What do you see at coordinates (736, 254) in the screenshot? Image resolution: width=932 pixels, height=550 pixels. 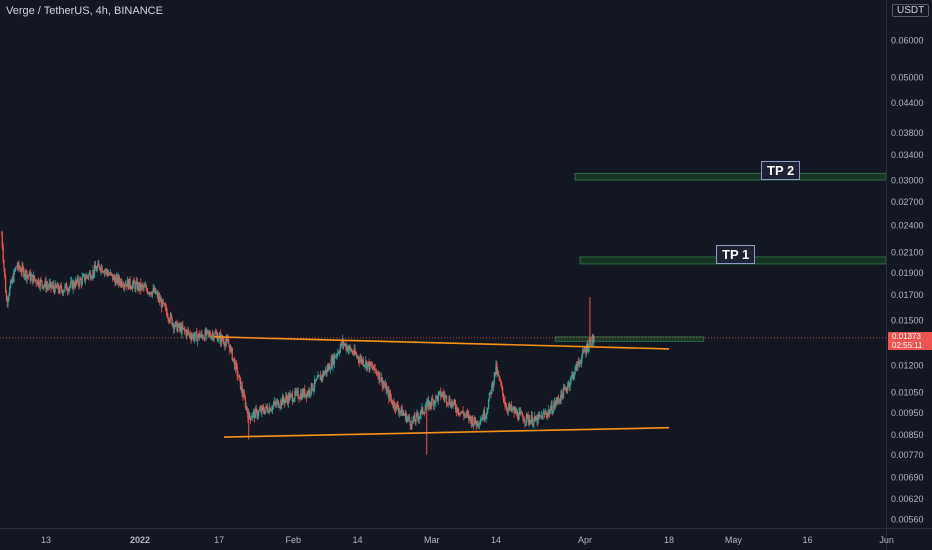 I see `tp1-label: TP 1` at bounding box center [736, 254].